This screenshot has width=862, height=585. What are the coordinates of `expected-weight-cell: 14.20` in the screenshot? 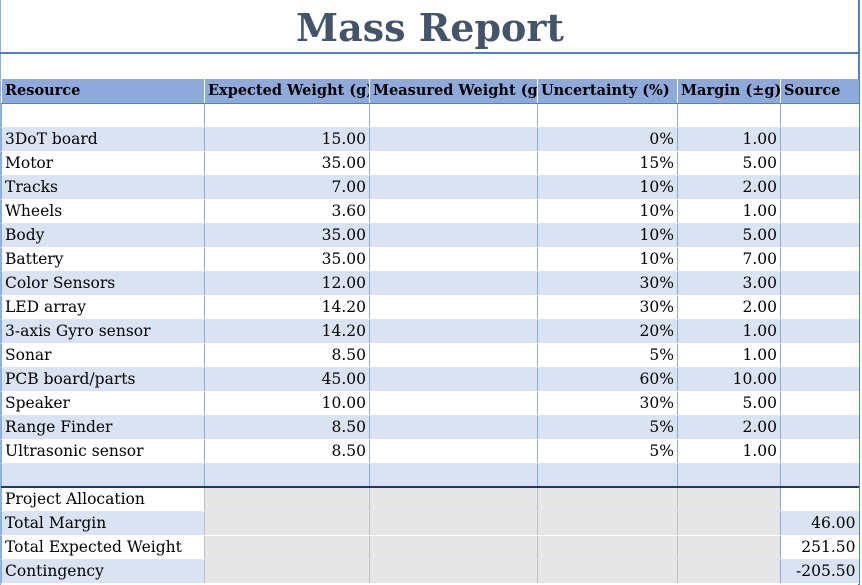 It's located at (287, 307).